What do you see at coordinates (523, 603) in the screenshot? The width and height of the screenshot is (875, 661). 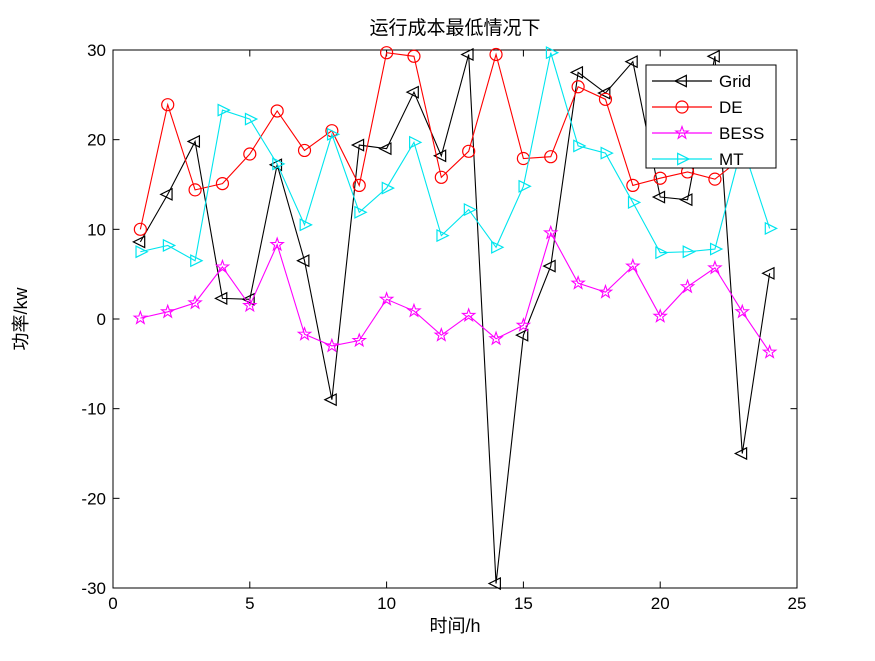 I see `x-tick-label: 15` at bounding box center [523, 603].